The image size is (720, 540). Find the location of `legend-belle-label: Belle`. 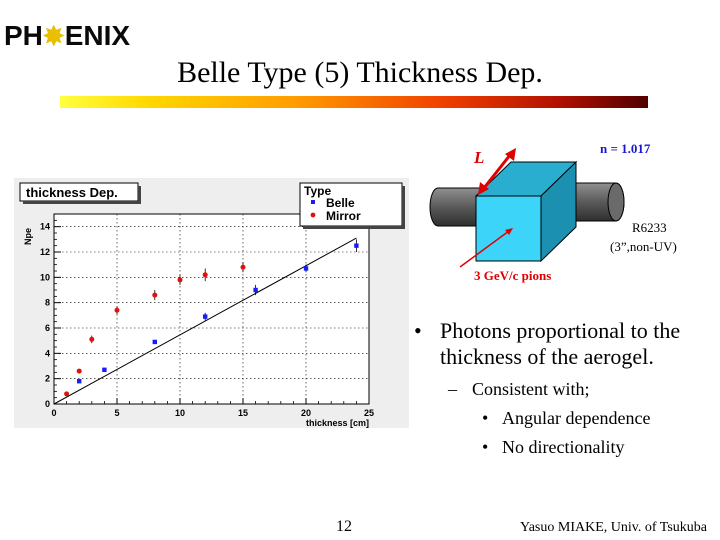

legend-belle-label: Belle is located at coordinates (340, 203).